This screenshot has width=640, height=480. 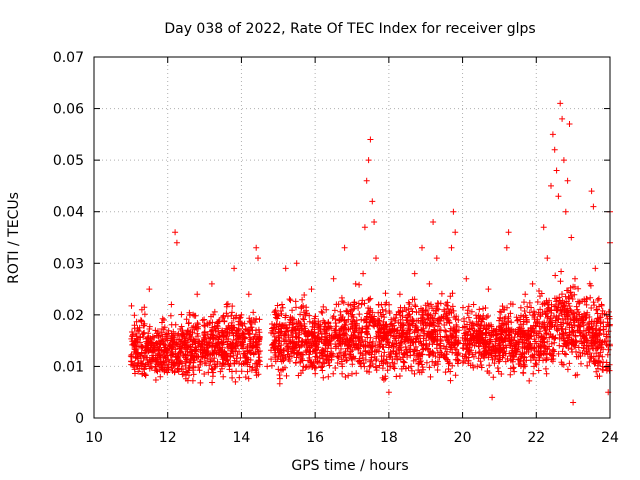 What do you see at coordinates (610, 438) in the screenshot?
I see `x-tick-label: 24` at bounding box center [610, 438].